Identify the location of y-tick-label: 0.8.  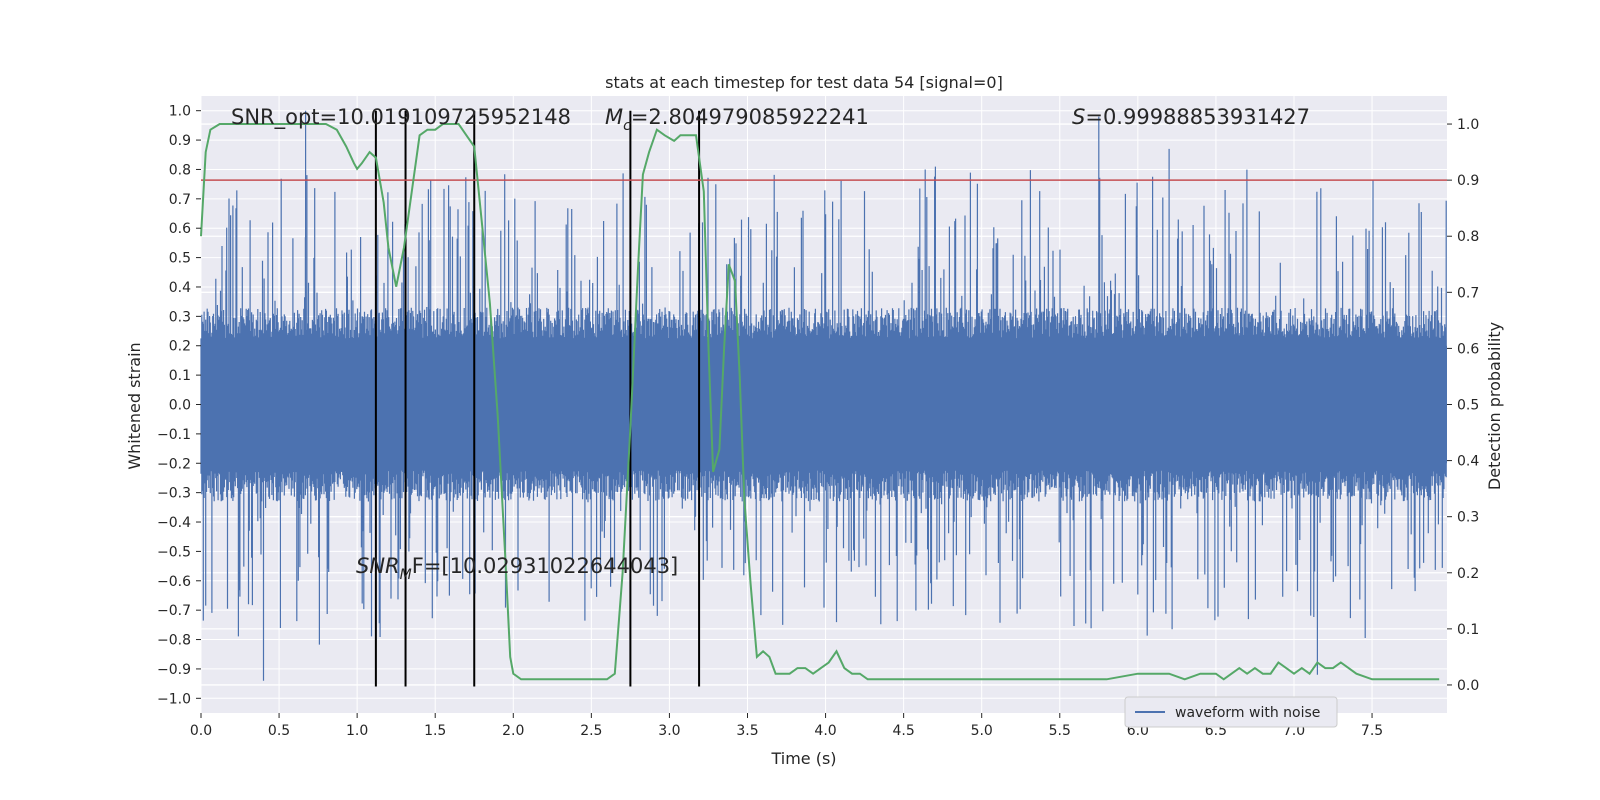
(180, 170).